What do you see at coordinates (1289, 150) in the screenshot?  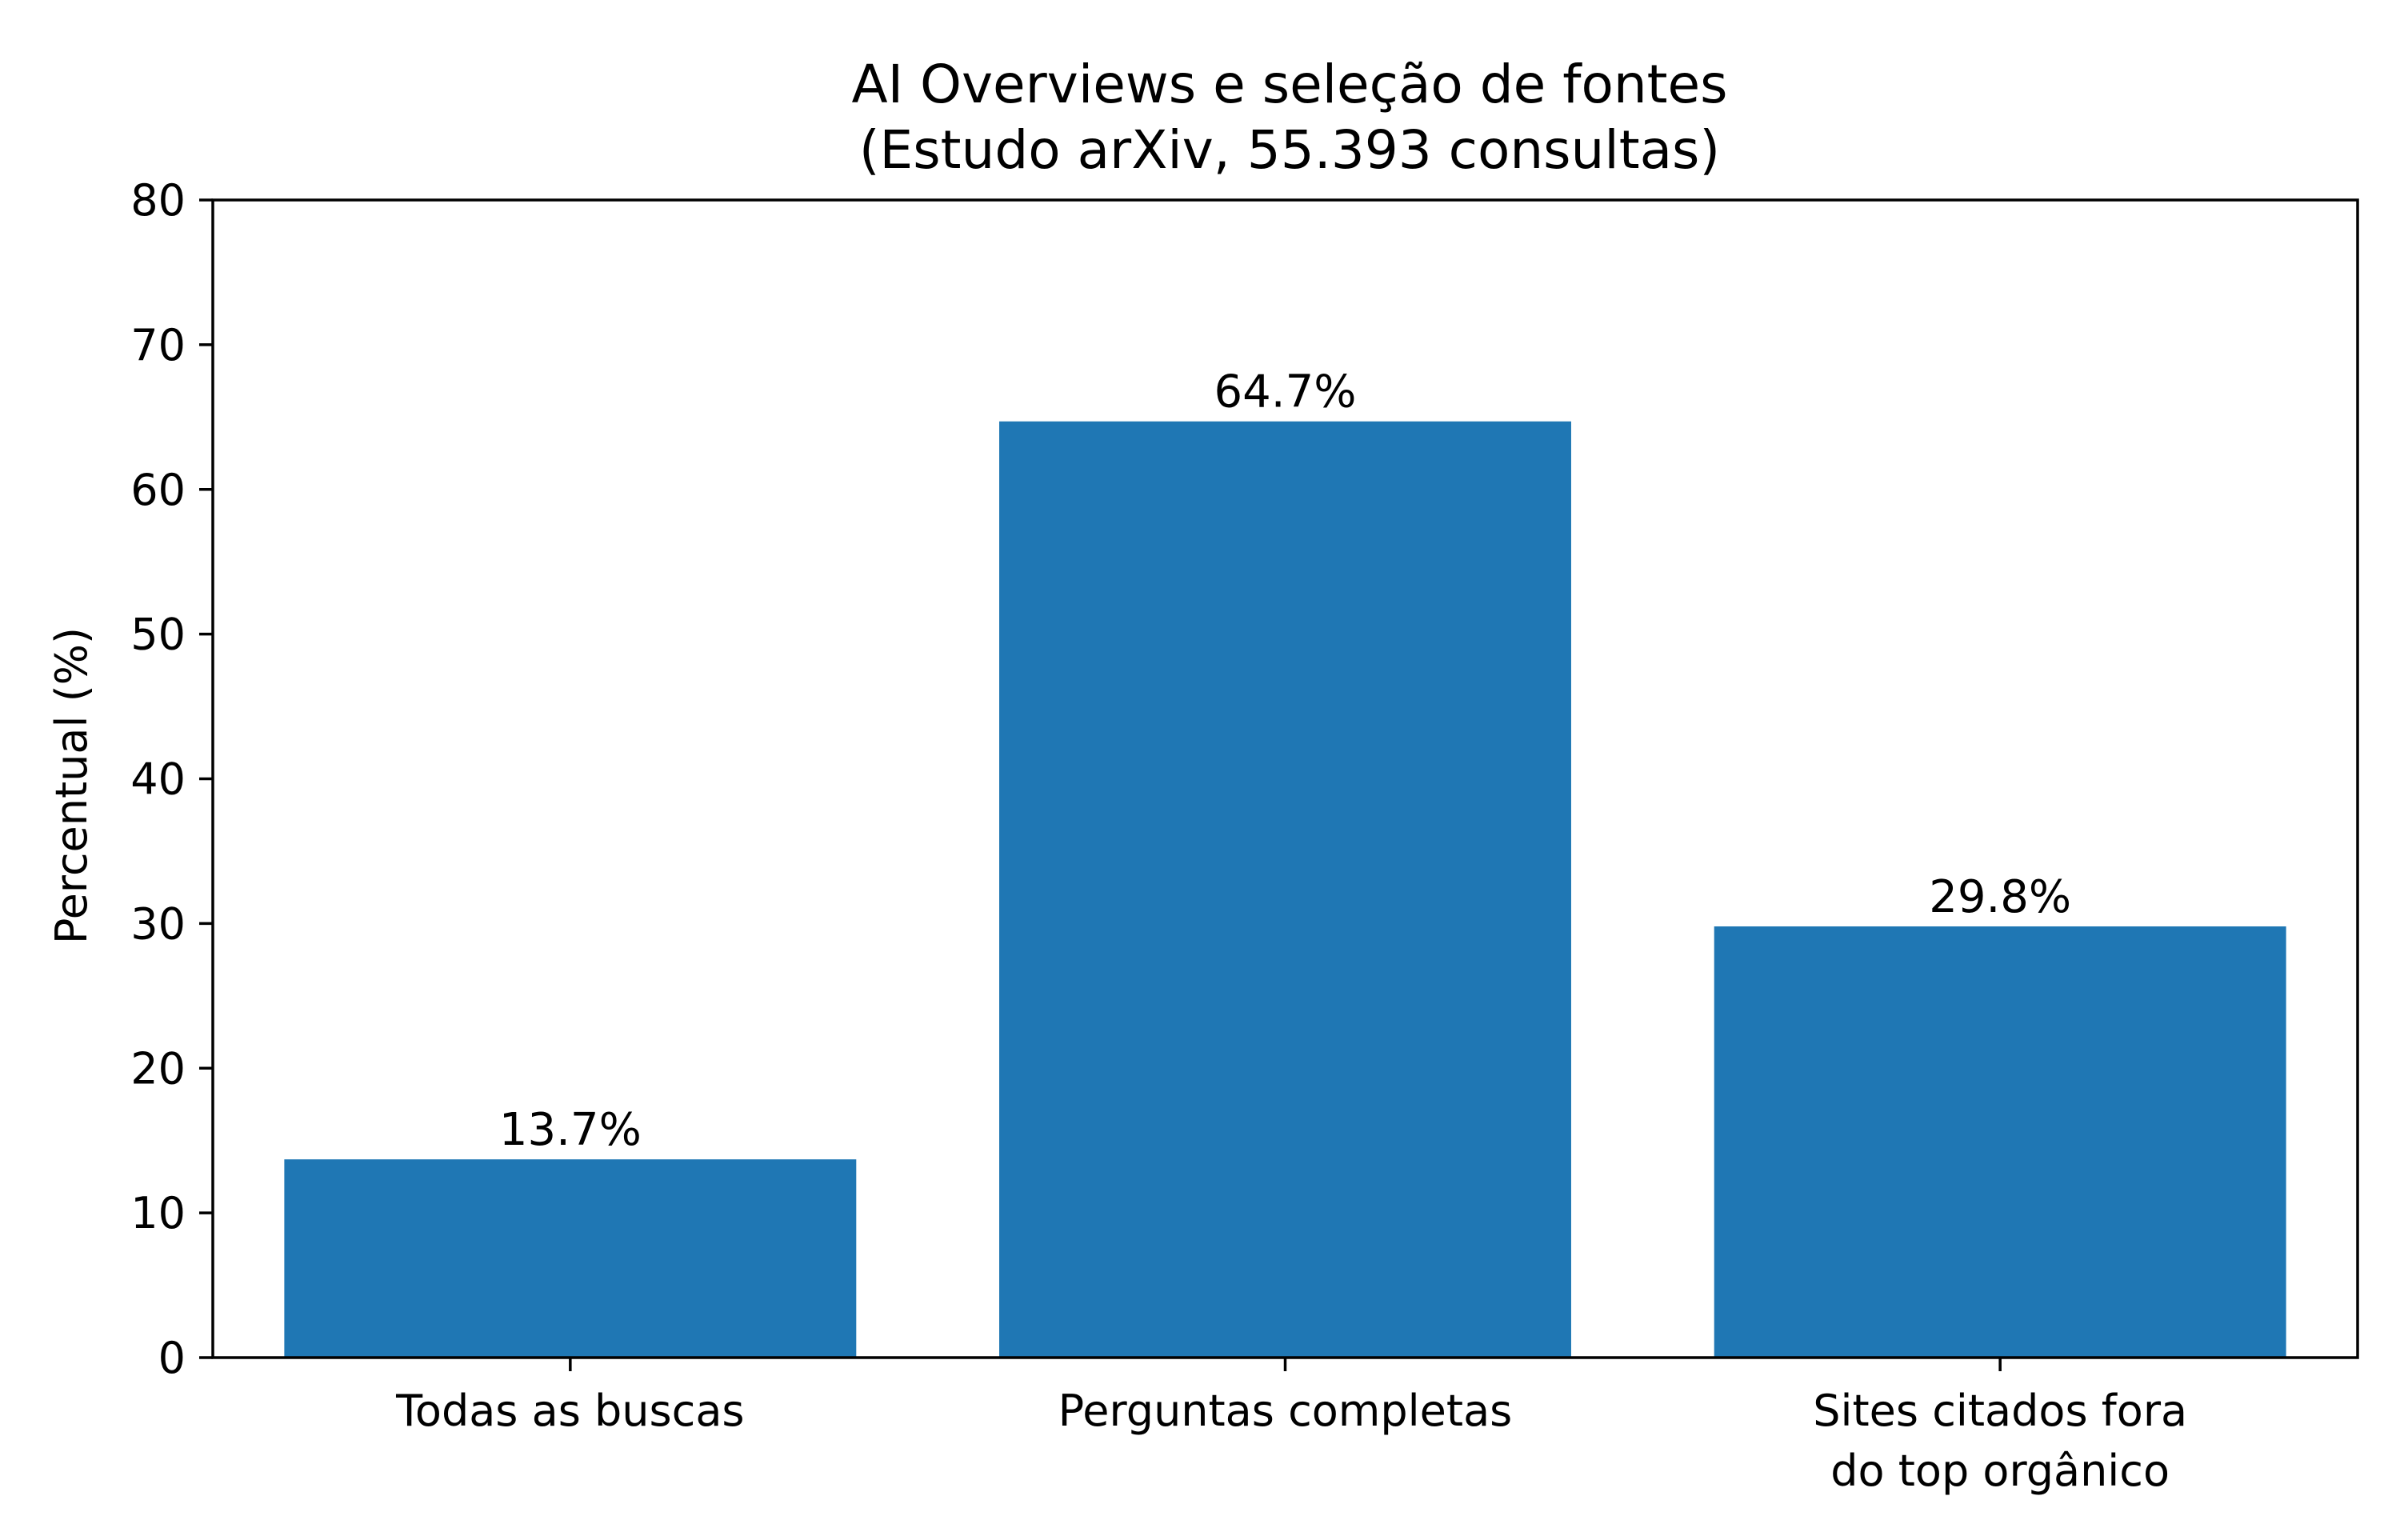 I see `chart-subtitle: (Estudo arXiv, 55.393 consultas)` at bounding box center [1289, 150].